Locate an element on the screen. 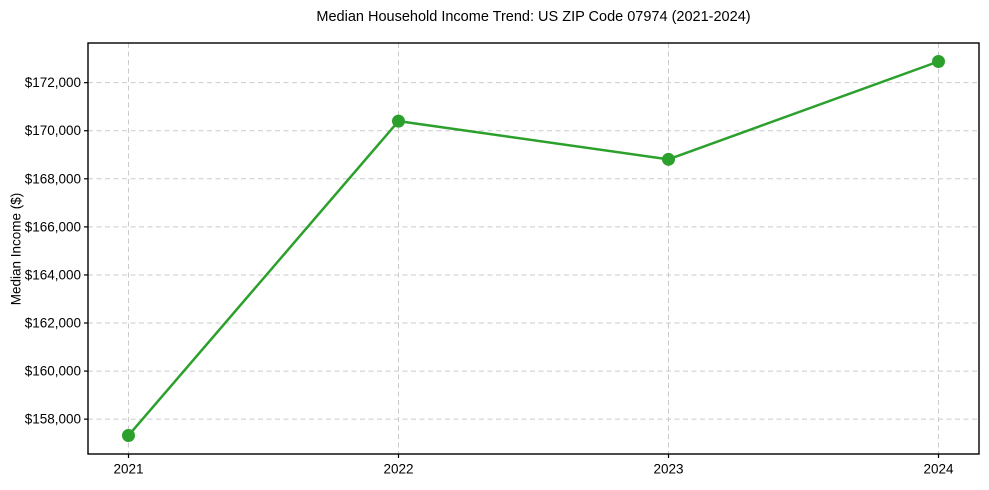 The width and height of the screenshot is (989, 490). y-tick-label: $170,000 is located at coordinates (53, 130).